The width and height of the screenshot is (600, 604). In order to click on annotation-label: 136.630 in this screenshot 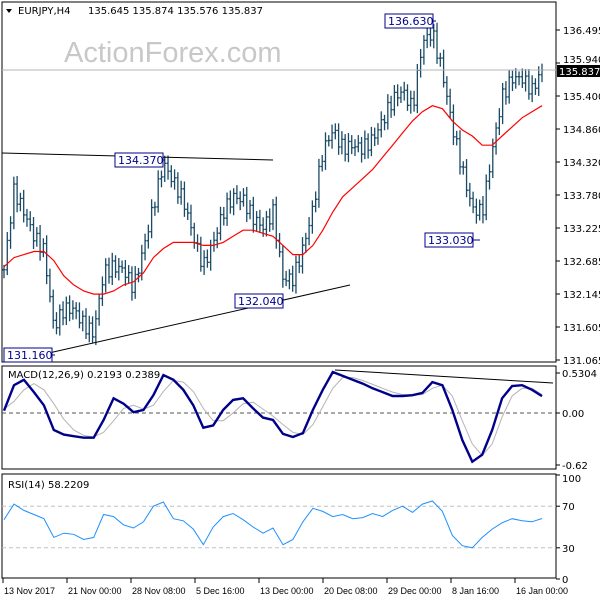, I will do `click(411, 21)`.